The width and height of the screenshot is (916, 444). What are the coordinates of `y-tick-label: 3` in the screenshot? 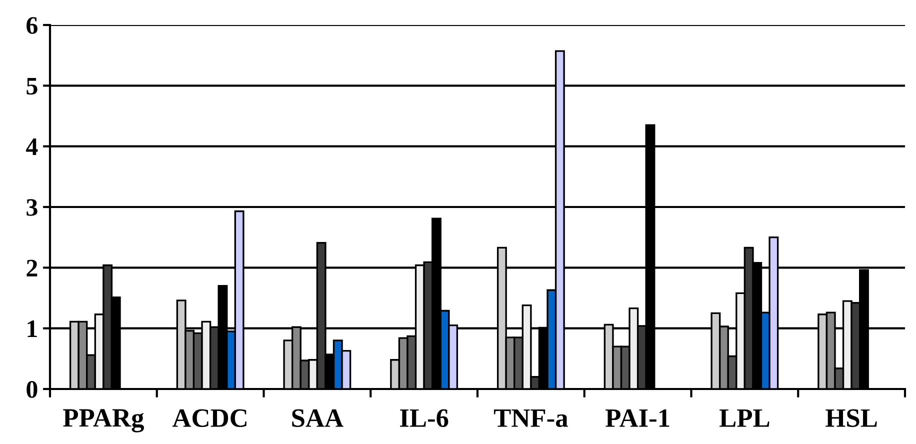 It's located at (32, 207).